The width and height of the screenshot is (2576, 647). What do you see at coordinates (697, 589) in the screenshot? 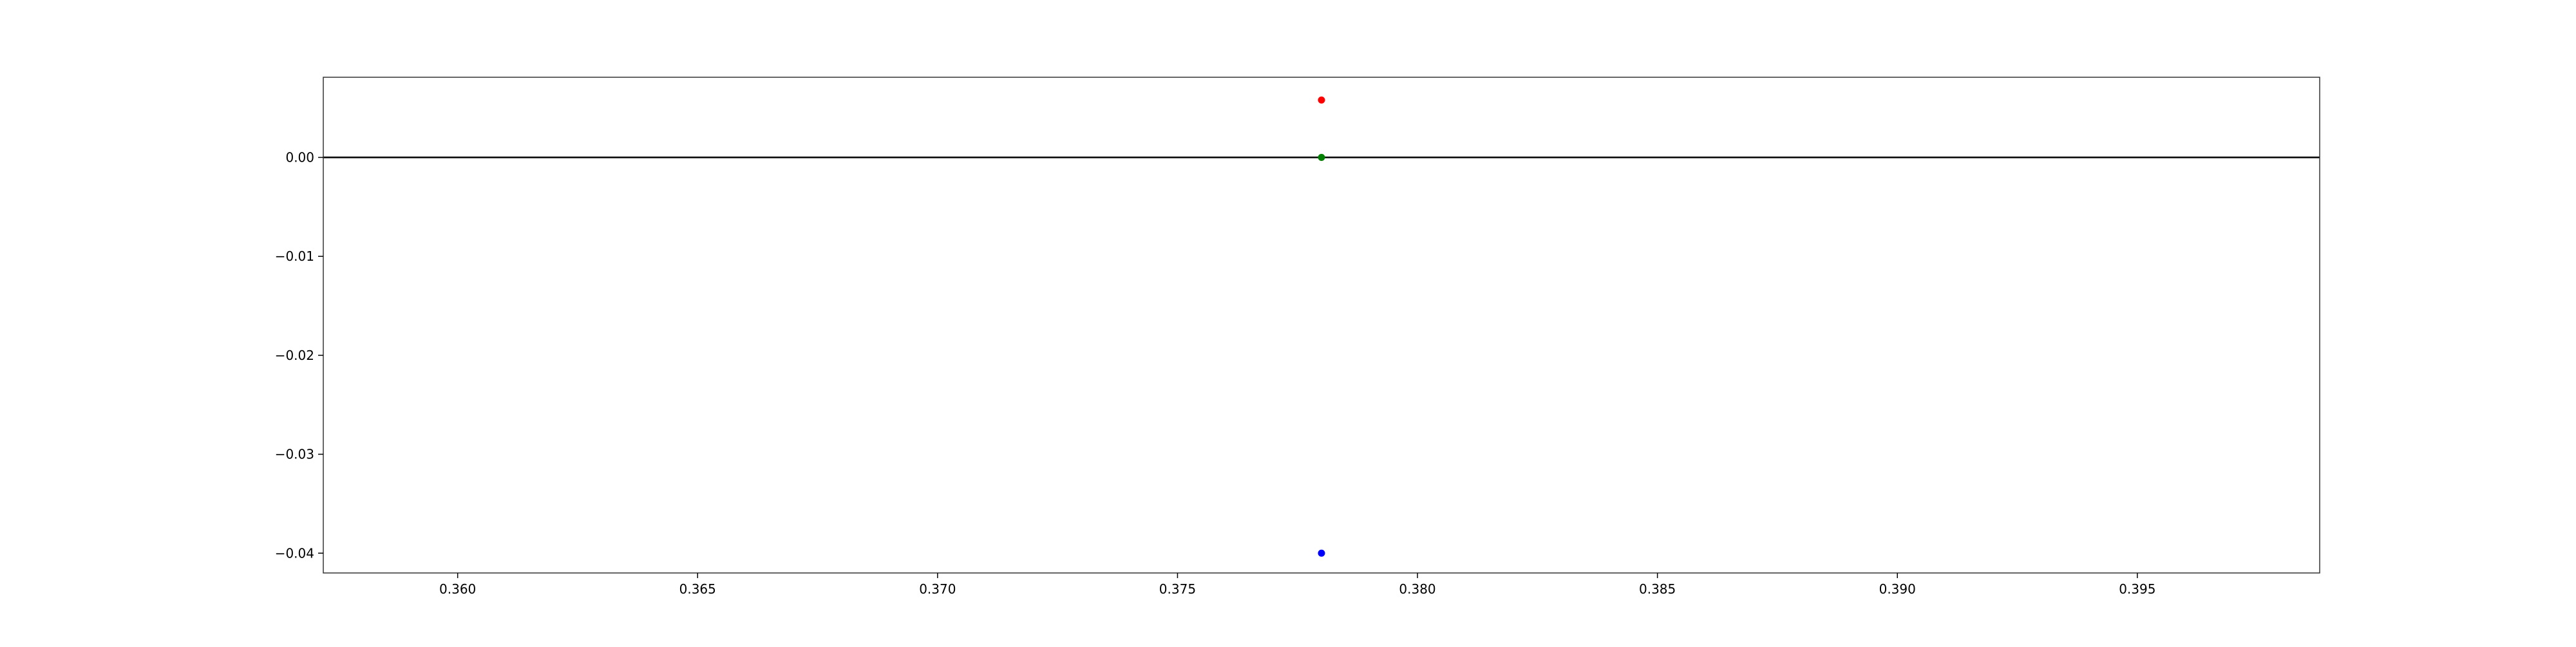
I see `x-tick-label: 0.365` at bounding box center [697, 589].